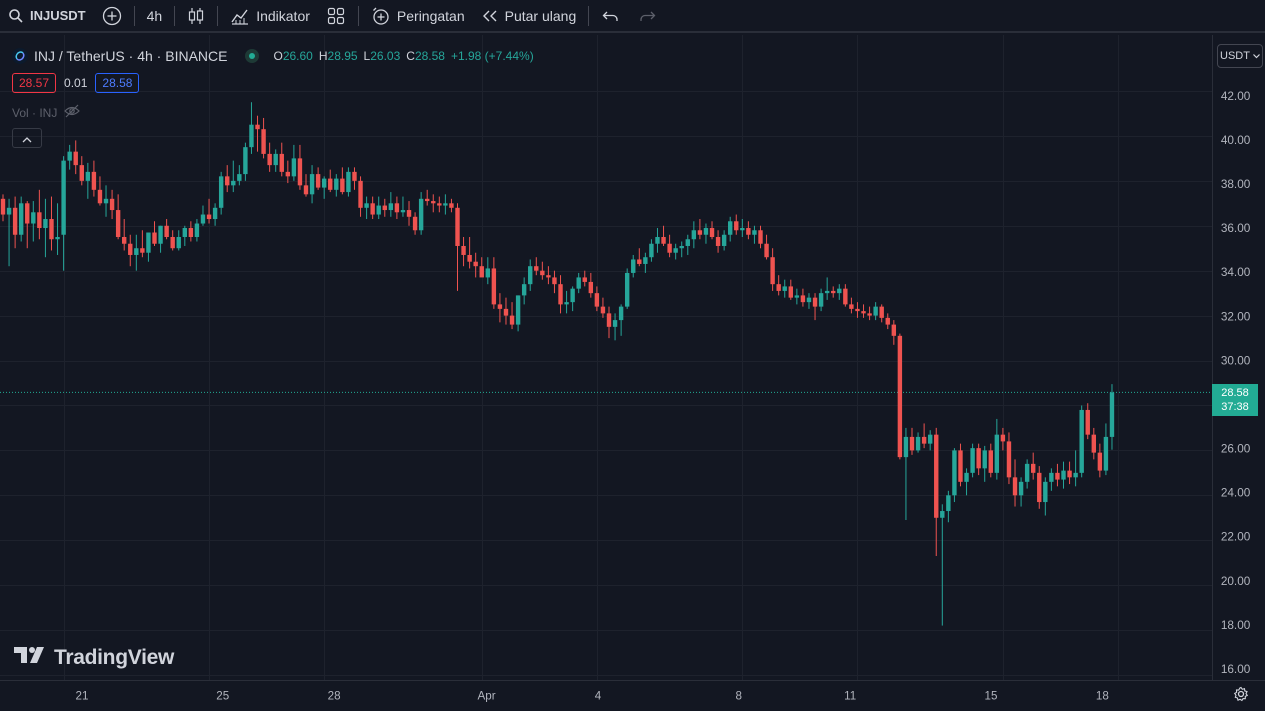 Image resolution: width=1265 pixels, height=711 pixels. What do you see at coordinates (114, 658) in the screenshot?
I see `brand-name: TradingView` at bounding box center [114, 658].